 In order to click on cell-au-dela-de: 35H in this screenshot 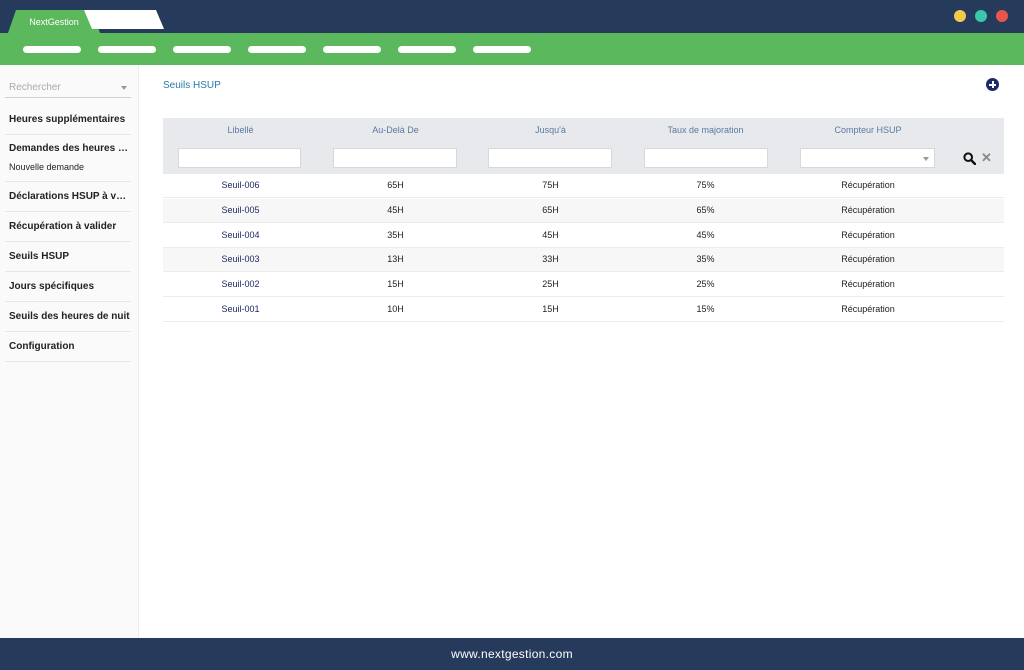, I will do `click(395, 235)`.